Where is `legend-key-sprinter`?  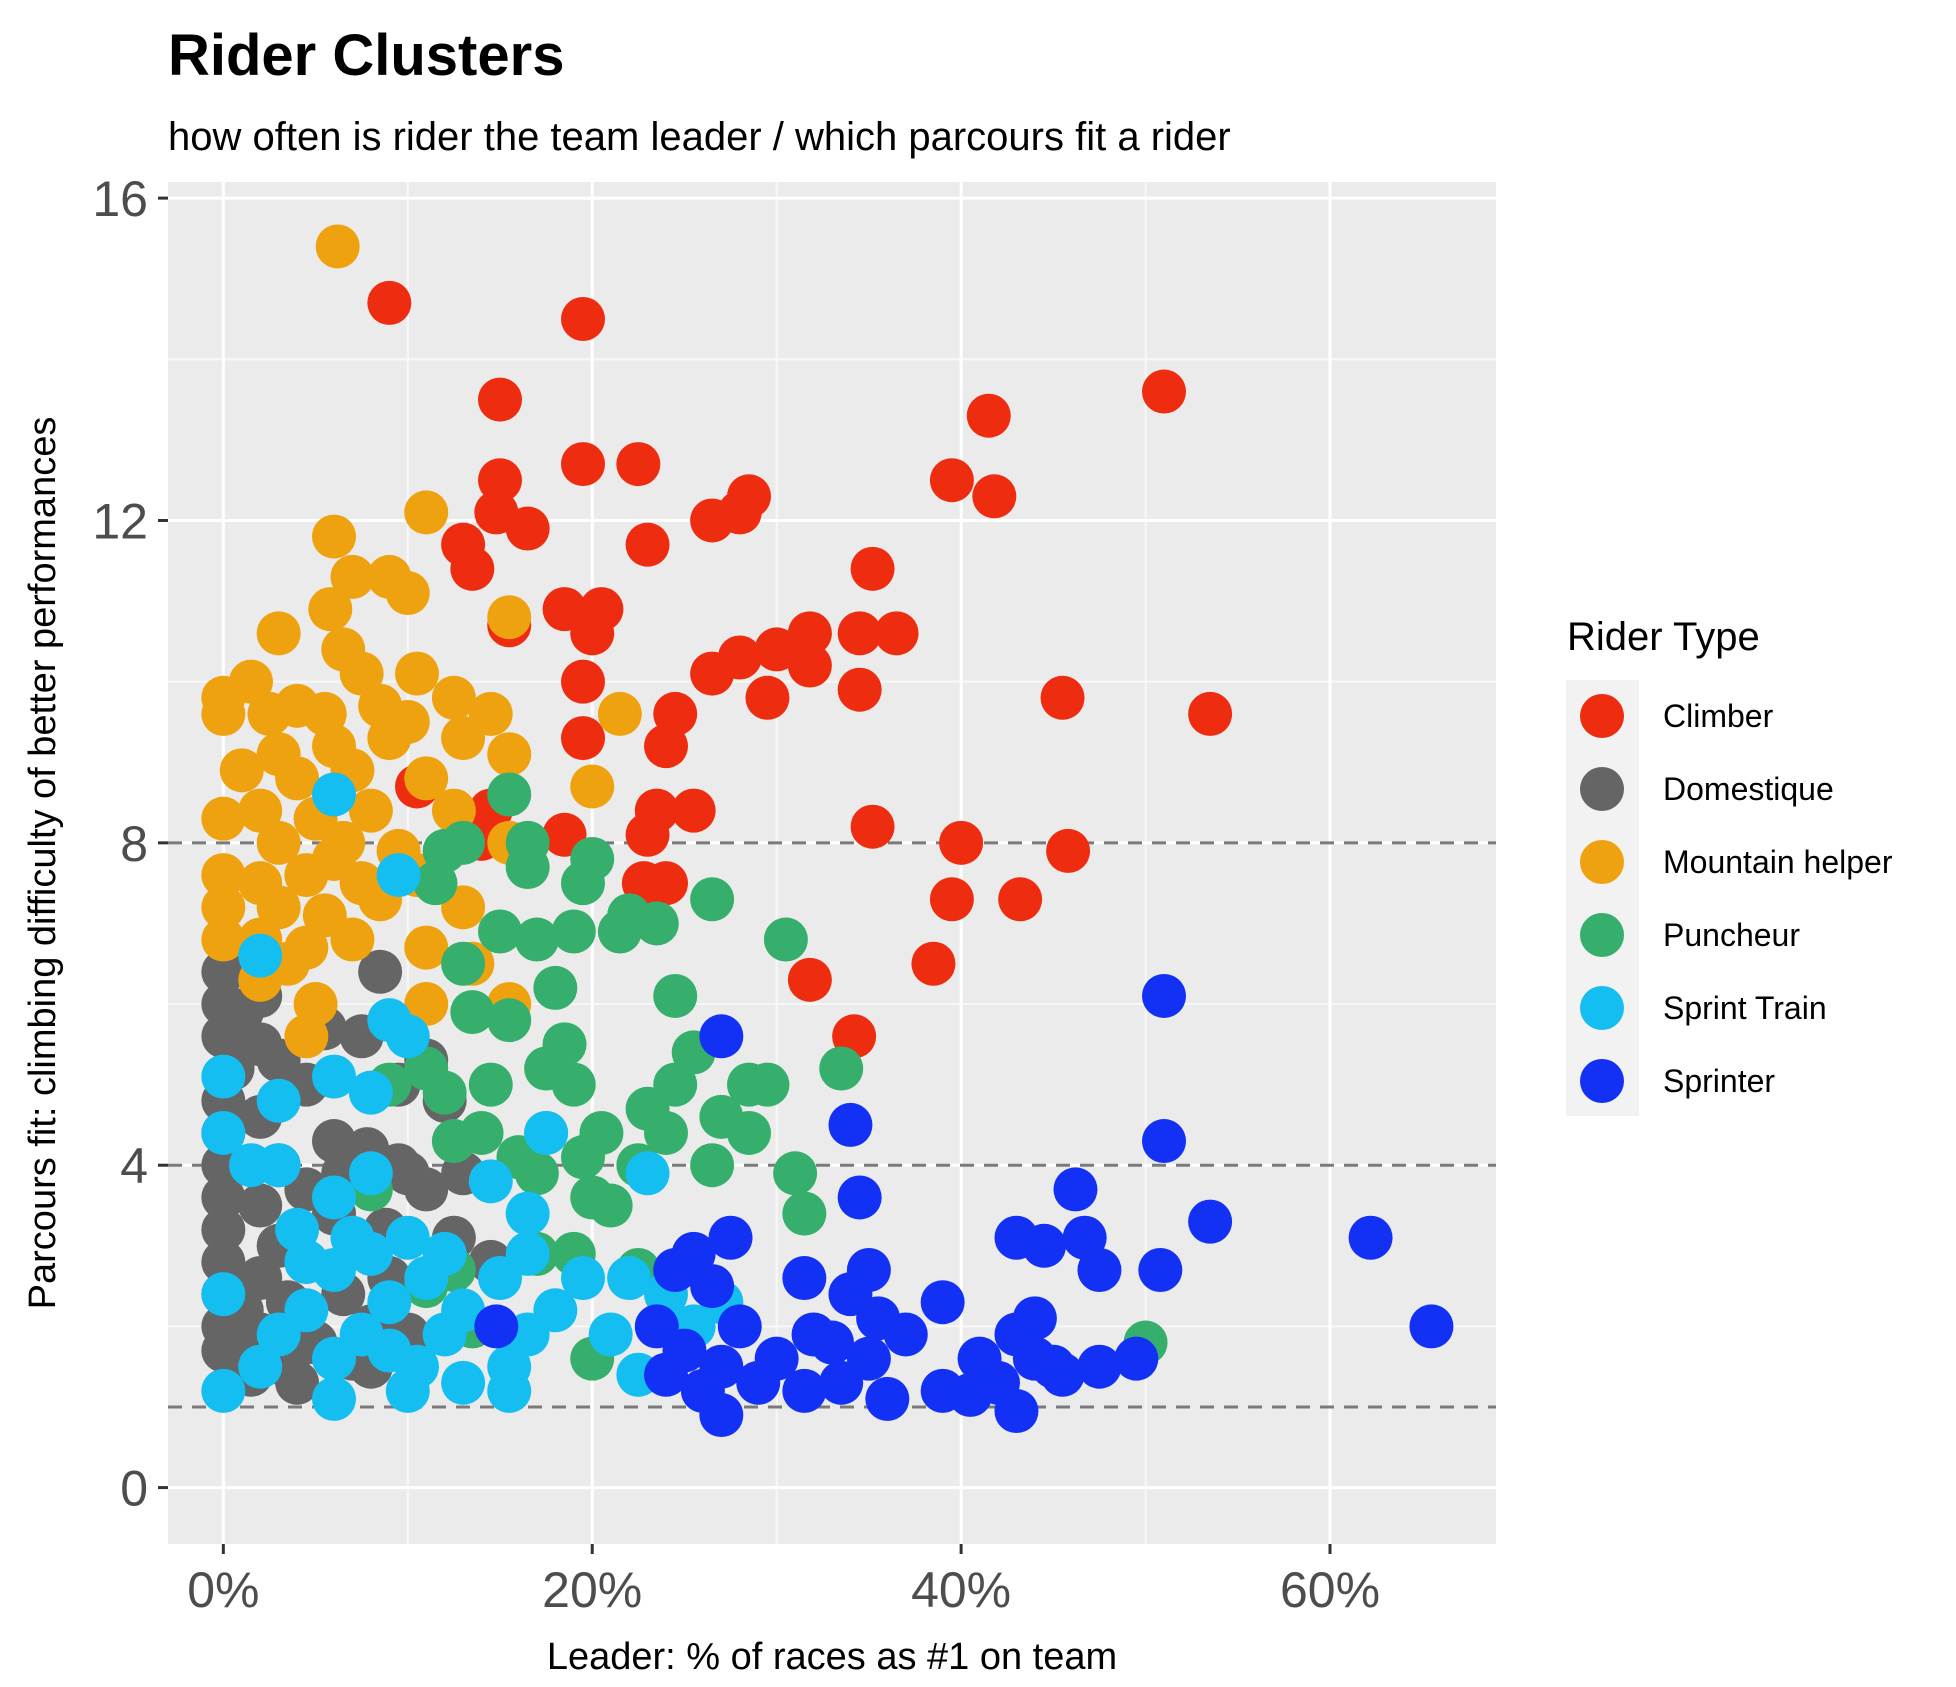 legend-key-sprinter is located at coordinates (1602, 1081).